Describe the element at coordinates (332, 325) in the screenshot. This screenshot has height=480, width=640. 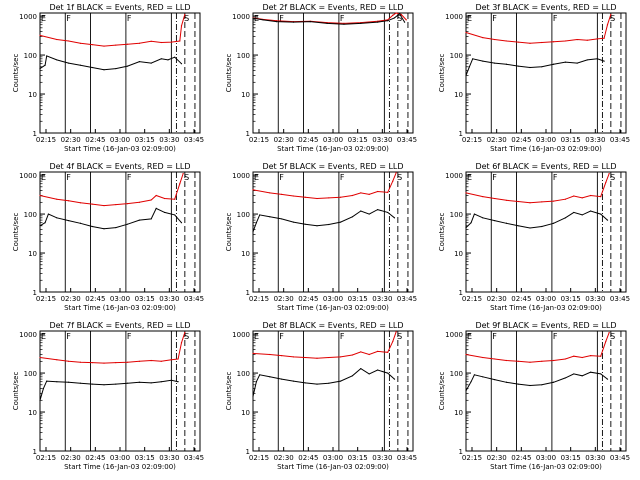
I see `panel-title: Det 8f BLACK = Events, RED = LLD` at that location.